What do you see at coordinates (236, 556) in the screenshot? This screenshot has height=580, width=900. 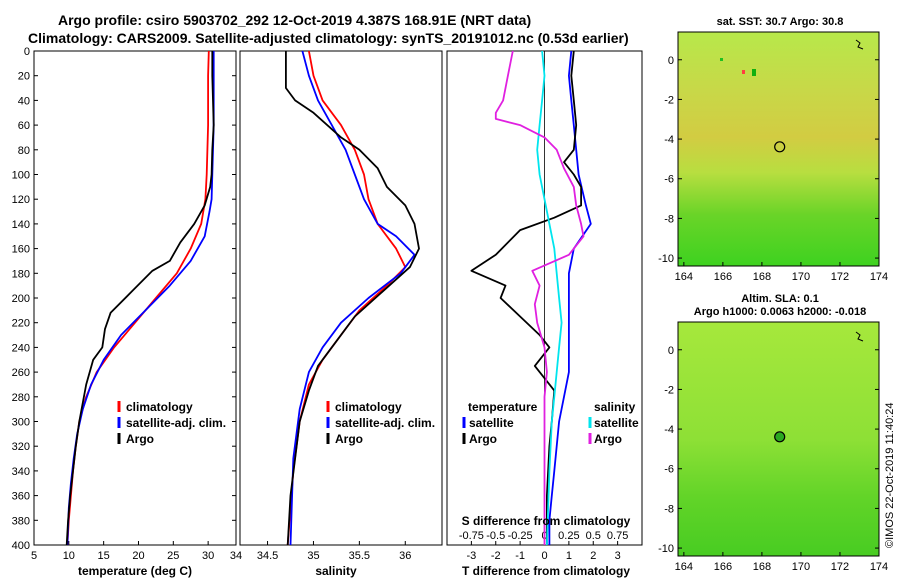 I see `x-tick-label: 34` at bounding box center [236, 556].